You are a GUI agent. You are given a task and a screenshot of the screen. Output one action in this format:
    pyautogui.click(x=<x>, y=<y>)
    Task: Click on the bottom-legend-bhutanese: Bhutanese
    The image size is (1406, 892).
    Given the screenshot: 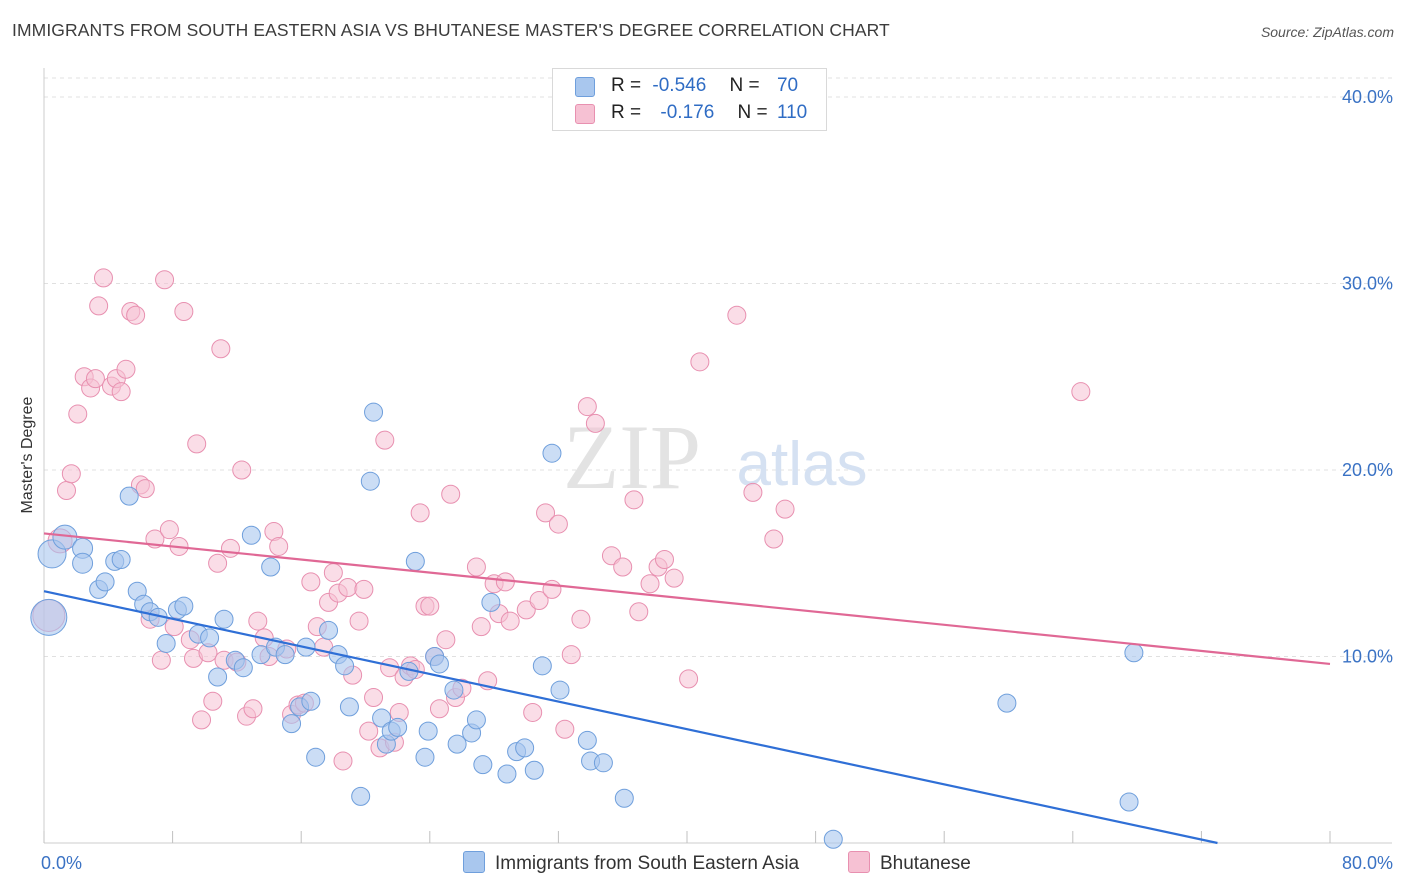 What is the action you would take?
    pyautogui.click(x=909, y=864)
    